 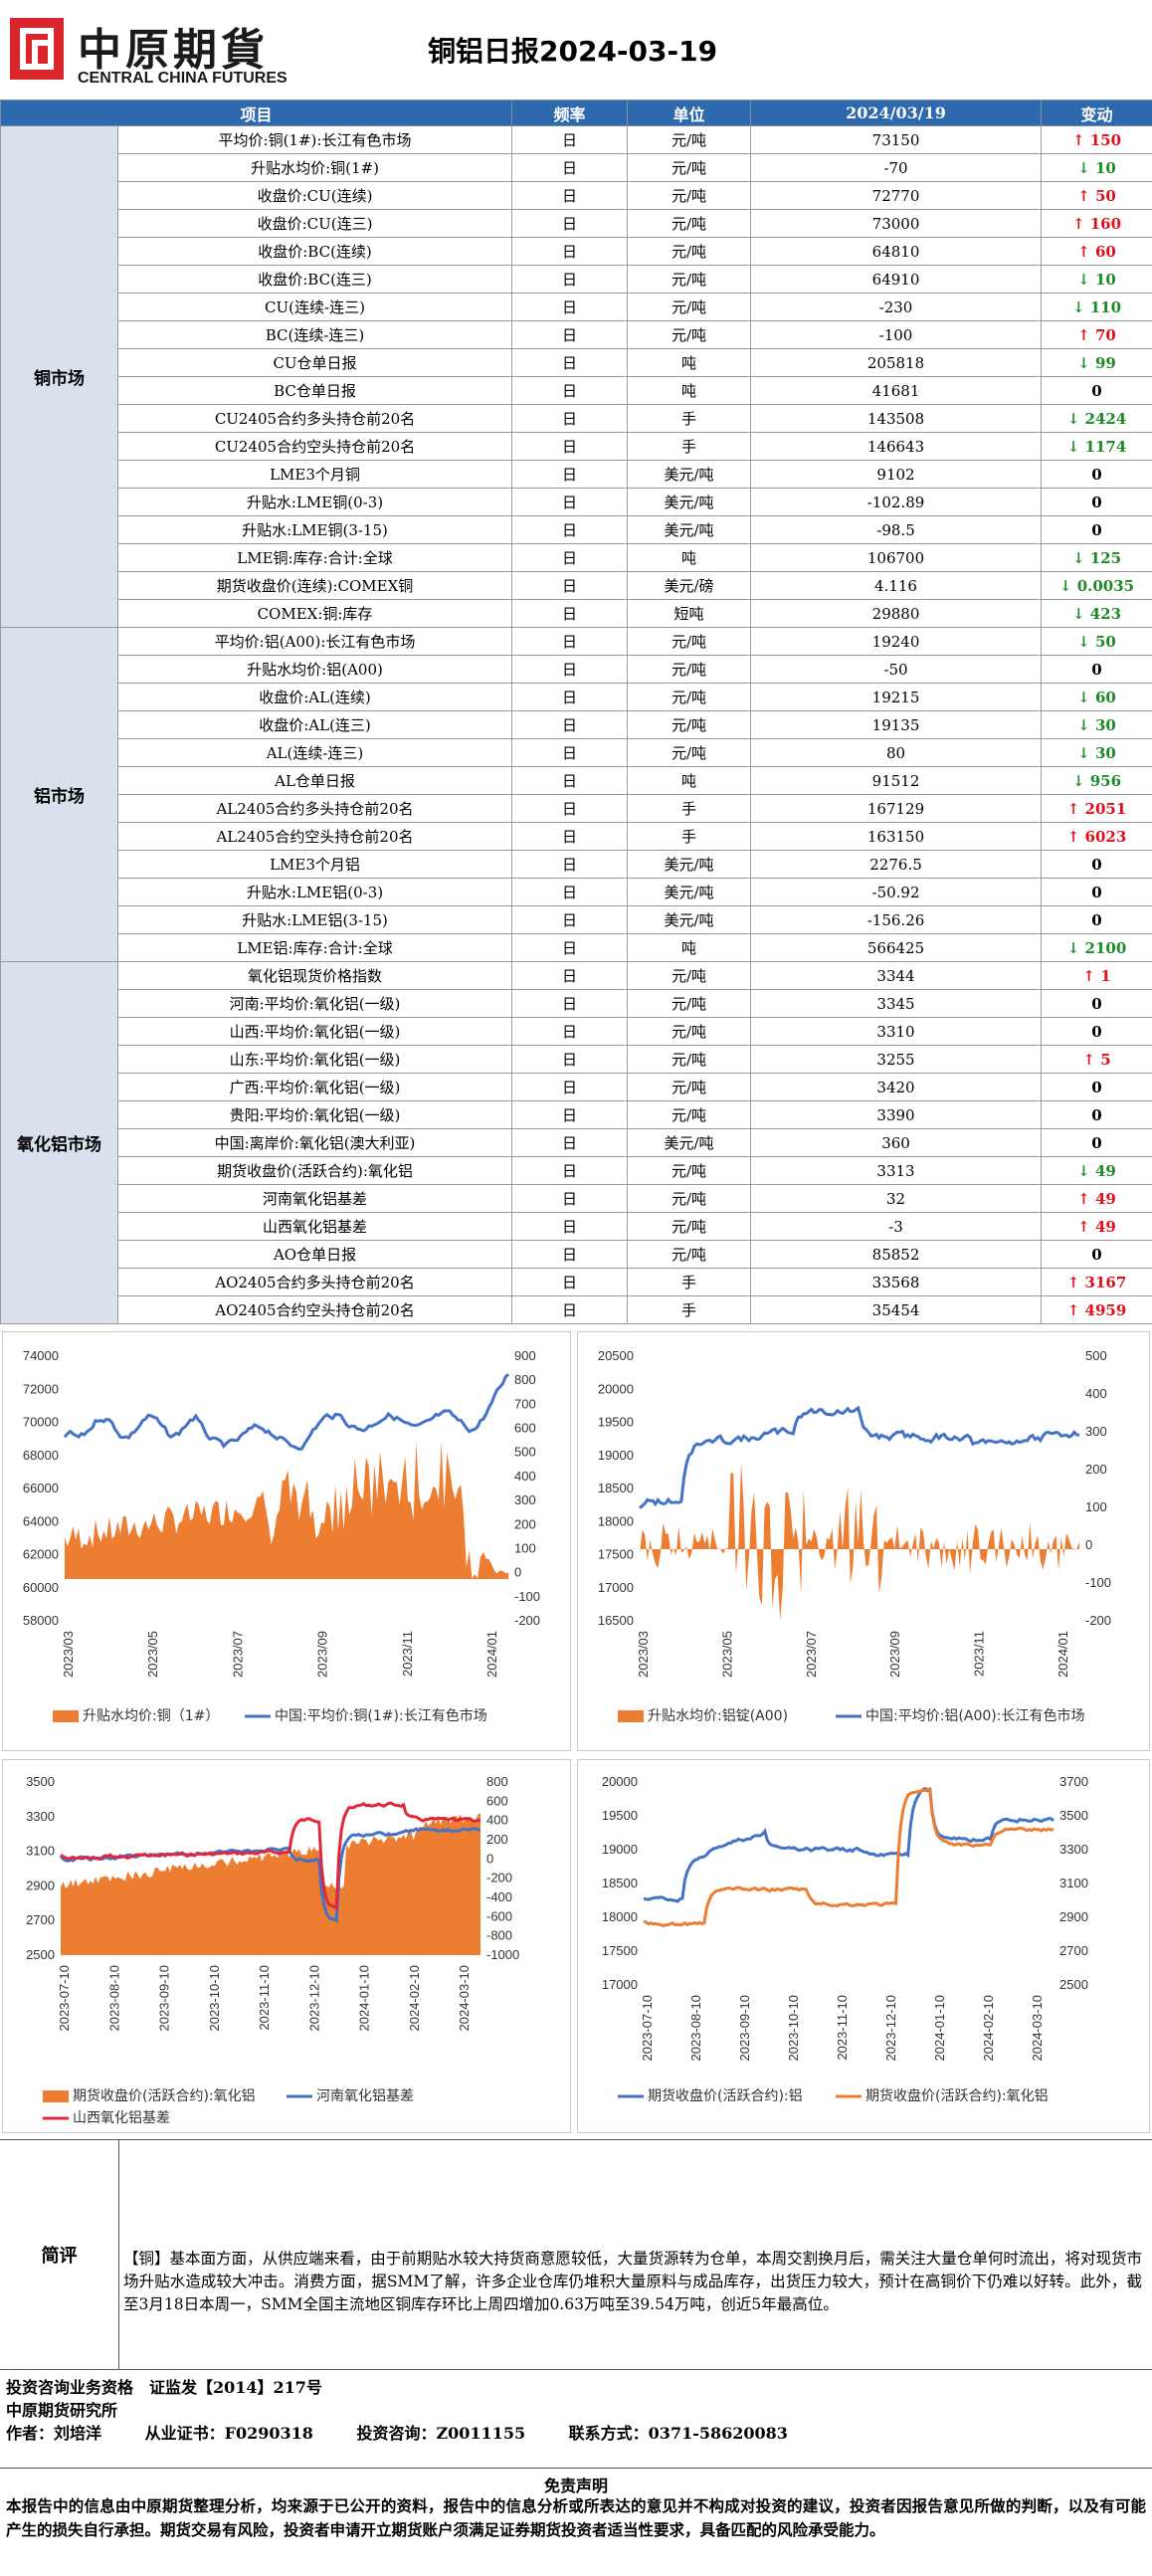 I want to click on row-value: 9102, so click(x=896, y=474).